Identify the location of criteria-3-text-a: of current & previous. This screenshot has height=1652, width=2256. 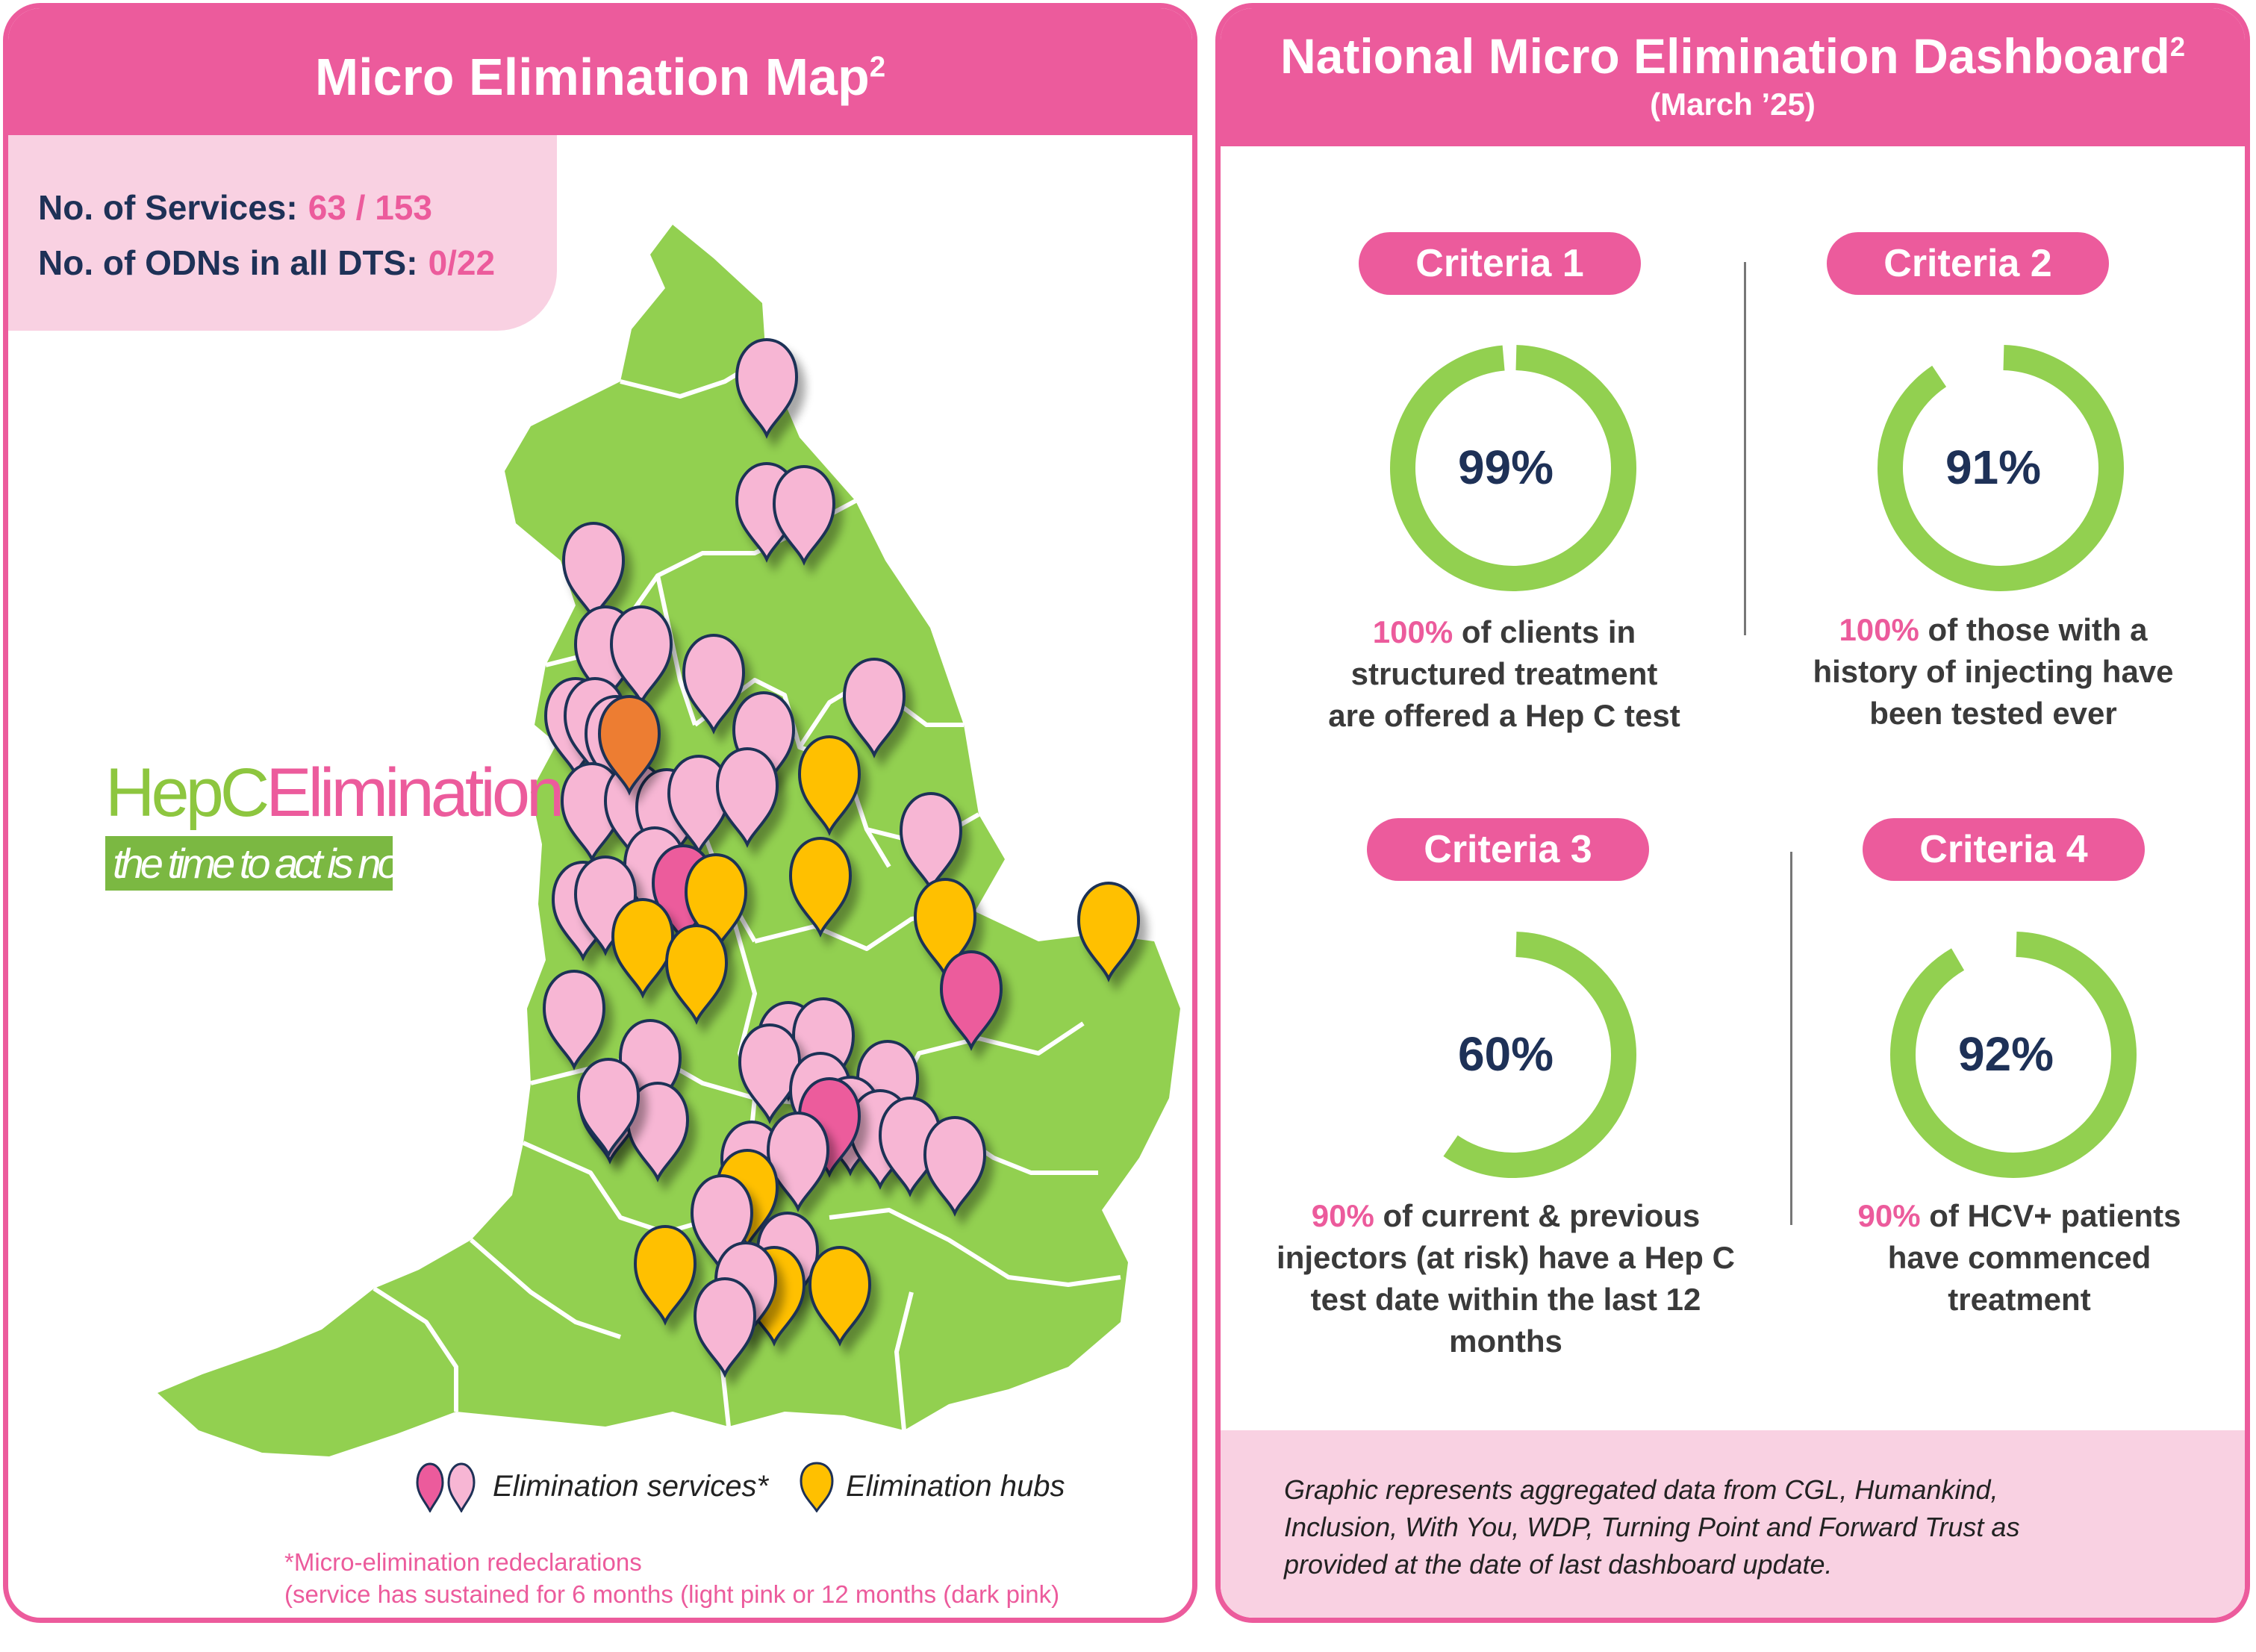
(1538, 1215).